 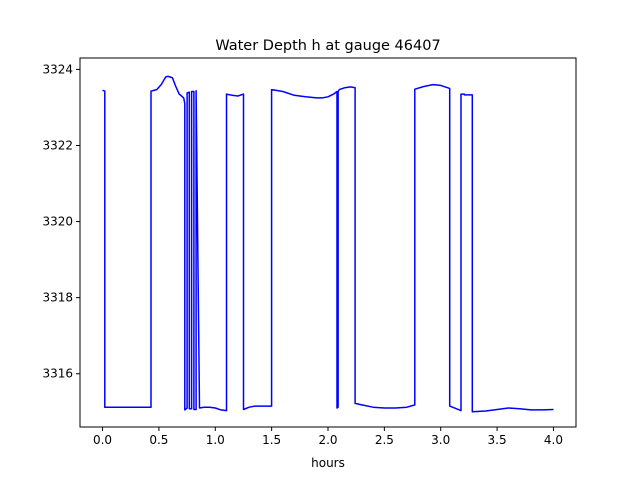 I want to click on chart-title: Water Depth h at gauge 46407, so click(x=327, y=46).